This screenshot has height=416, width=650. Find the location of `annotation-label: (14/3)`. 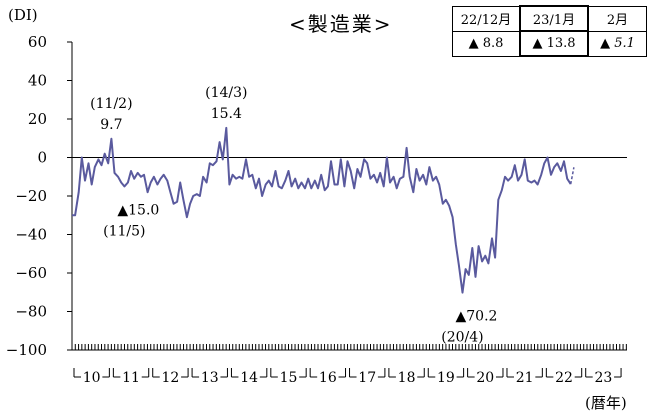

annotation-label: (14/3) is located at coordinates (226, 93).